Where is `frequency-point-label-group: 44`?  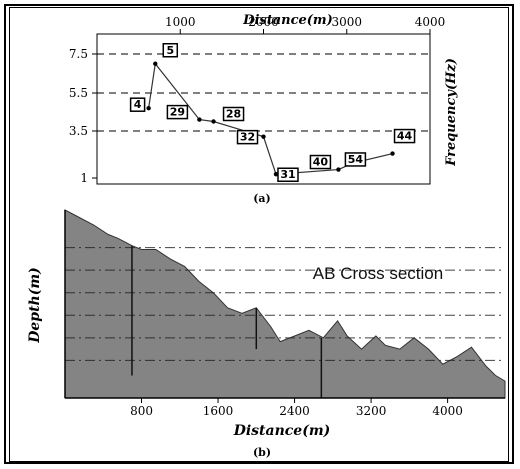
frequency-point-label-group: 44 is located at coordinates (404, 136).